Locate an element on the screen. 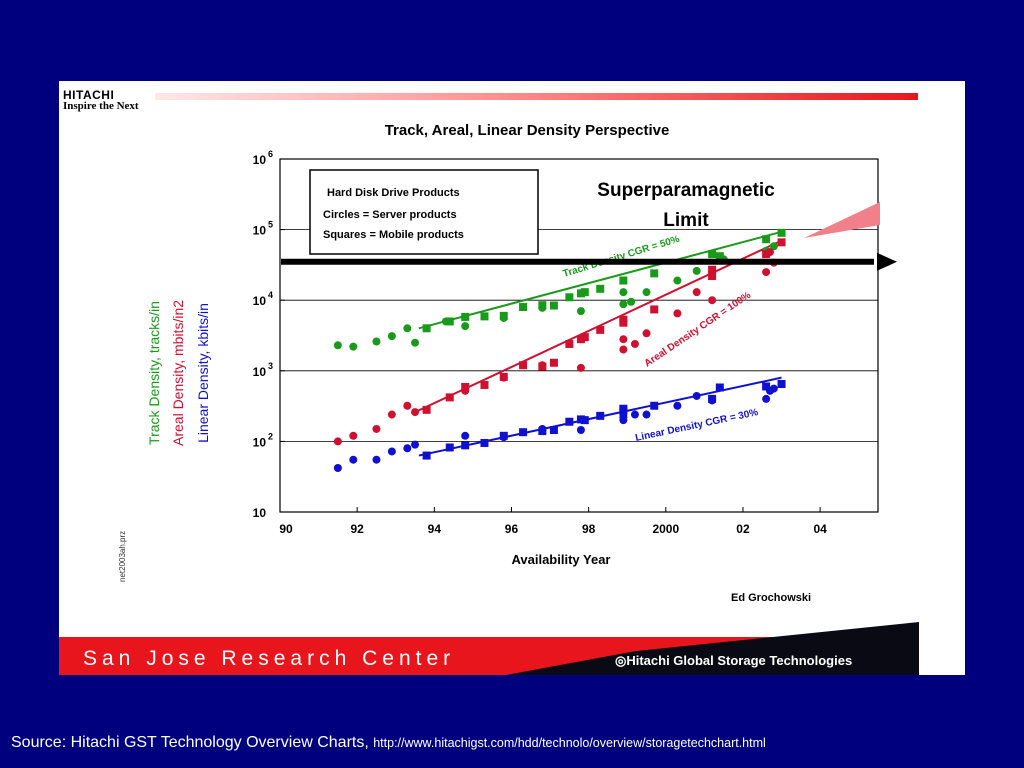 Image resolution: width=1024 pixels, height=768 pixels. legend-box is located at coordinates (424, 212).